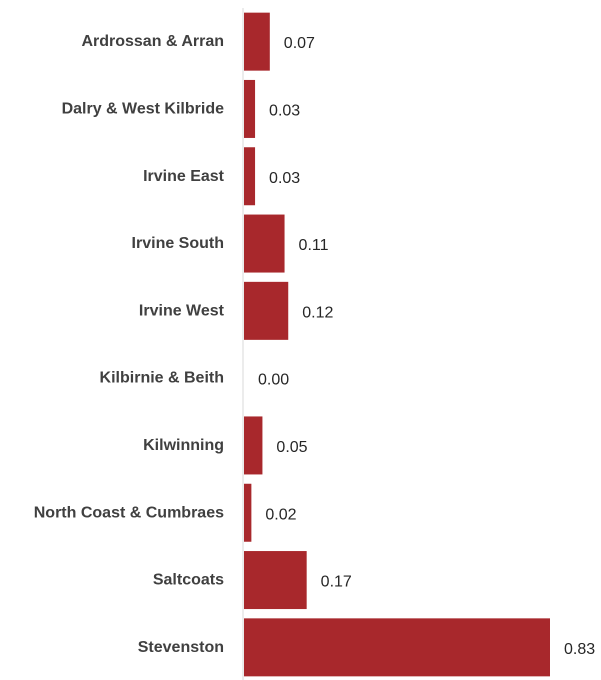 Image resolution: width=601 pixels, height=680 pixels. What do you see at coordinates (273, 380) in the screenshot?
I see `value-label: 0.00` at bounding box center [273, 380].